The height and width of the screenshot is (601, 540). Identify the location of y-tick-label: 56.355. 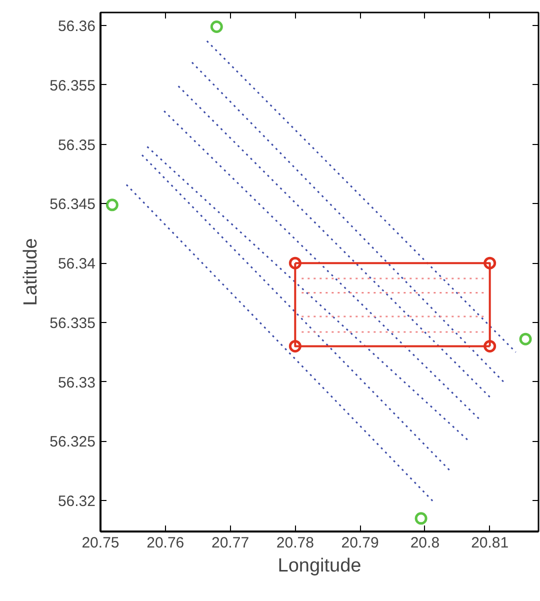
(73, 85).